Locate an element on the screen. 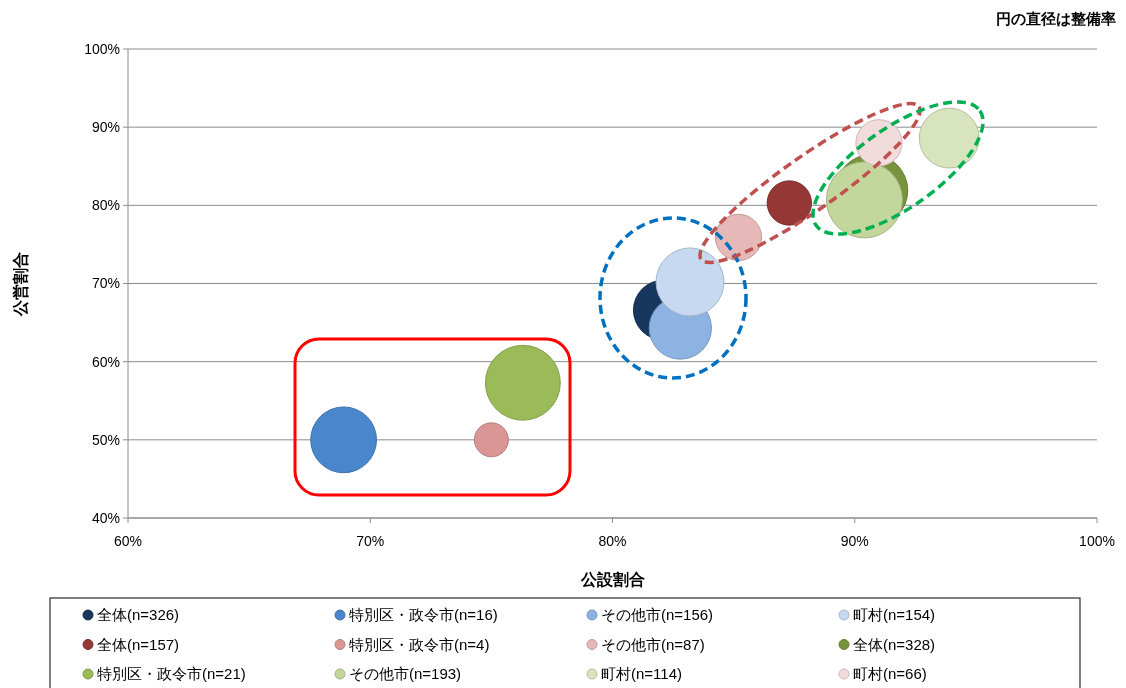  legend-label: 全体(n=328) is located at coordinates (894, 644).